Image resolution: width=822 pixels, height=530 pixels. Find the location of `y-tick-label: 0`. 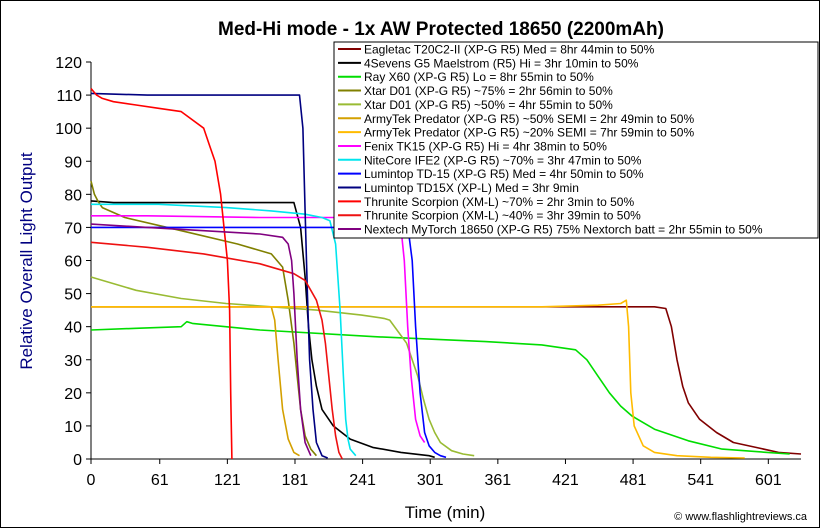

y-tick-label: 0 is located at coordinates (77, 460).